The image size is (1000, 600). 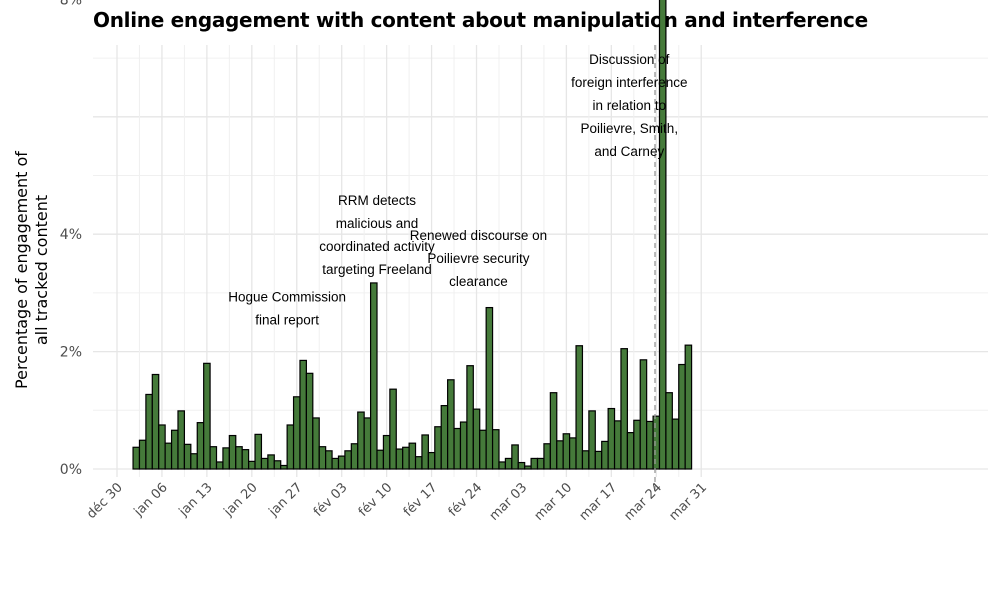 I want to click on x-tick-label: fév 24, so click(x=466, y=500).